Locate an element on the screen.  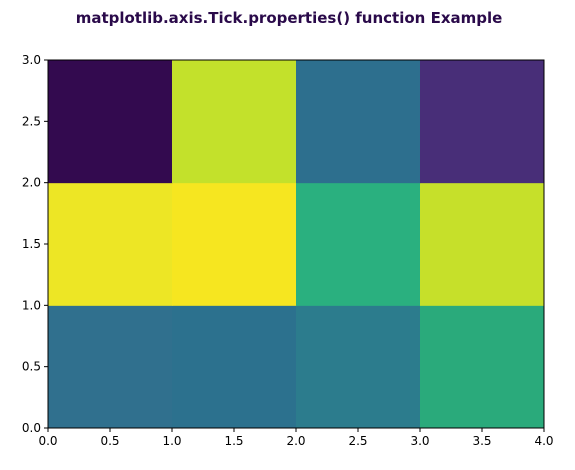
heatmap-cell-r1-c0 is located at coordinates (110, 244).